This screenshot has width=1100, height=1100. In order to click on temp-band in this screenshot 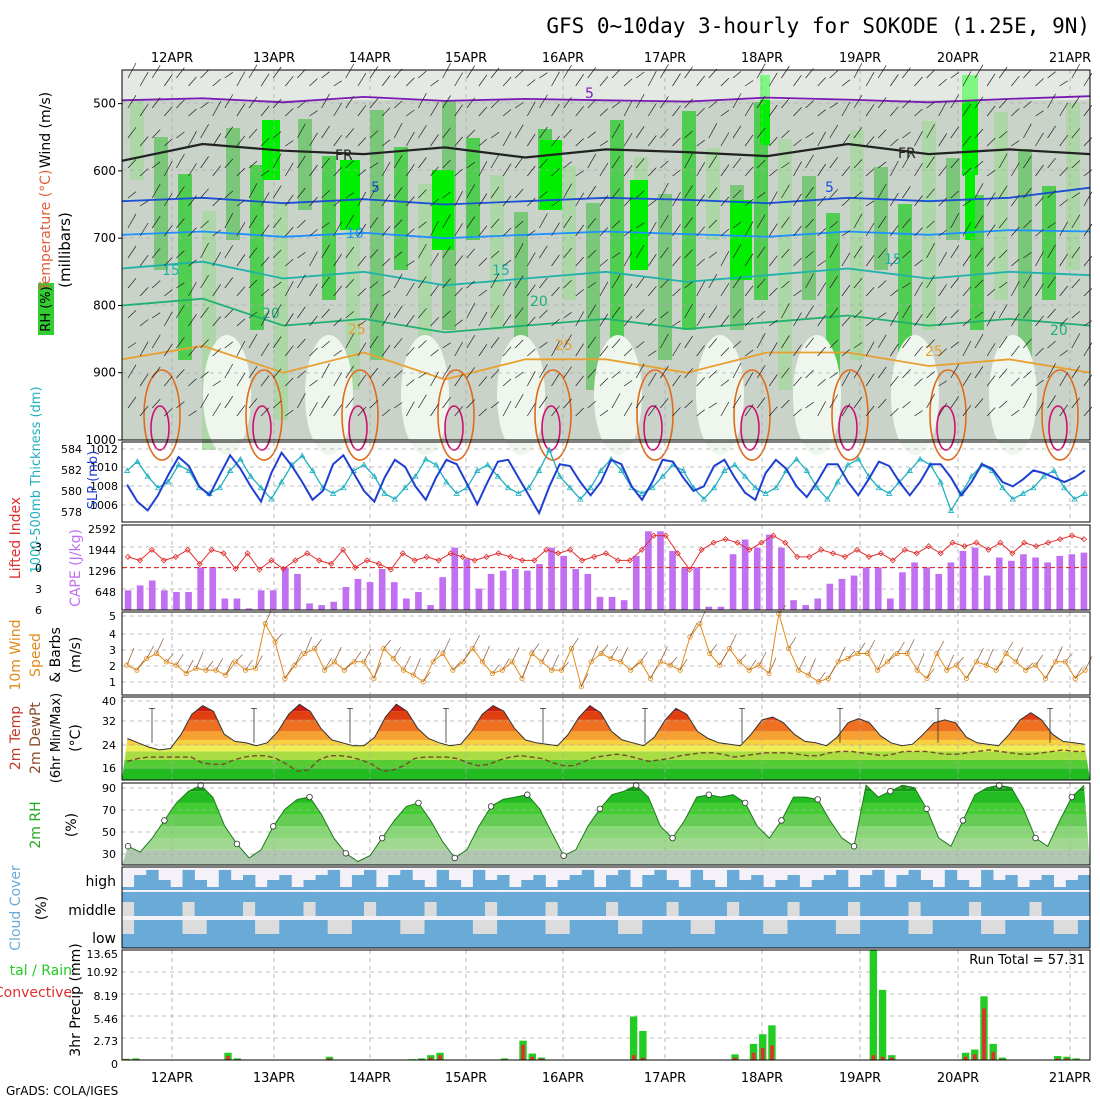, I will do `click(606, 700)`.